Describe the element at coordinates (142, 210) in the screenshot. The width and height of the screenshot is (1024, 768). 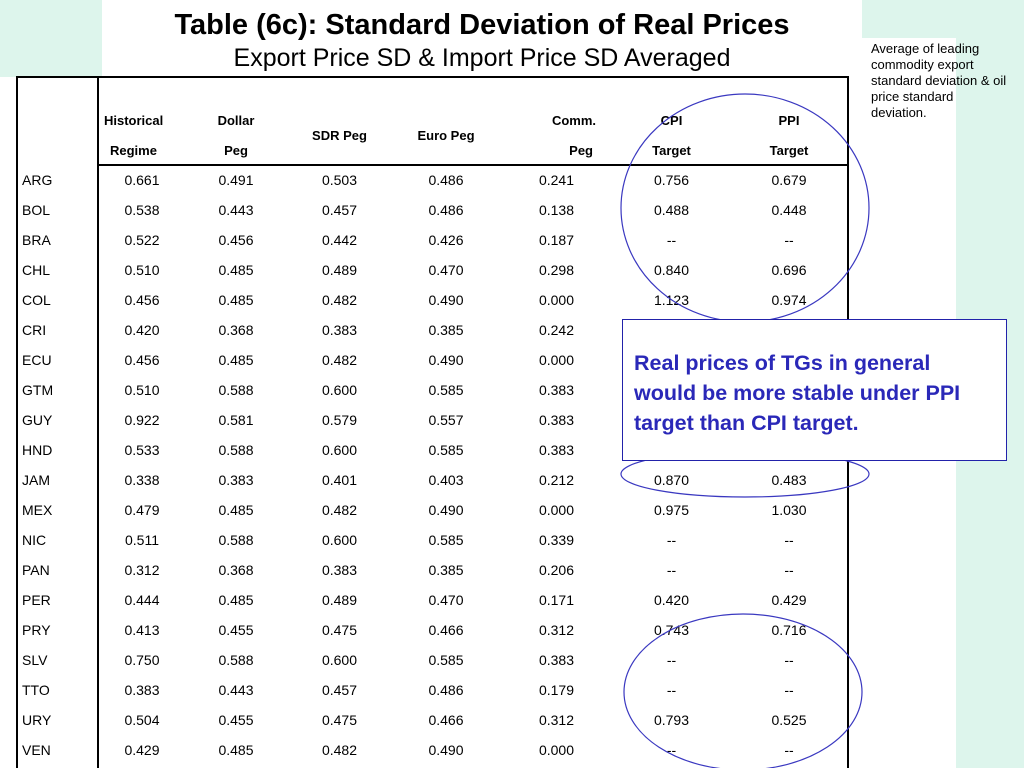
I see `cell-historical: 0.538` at that location.